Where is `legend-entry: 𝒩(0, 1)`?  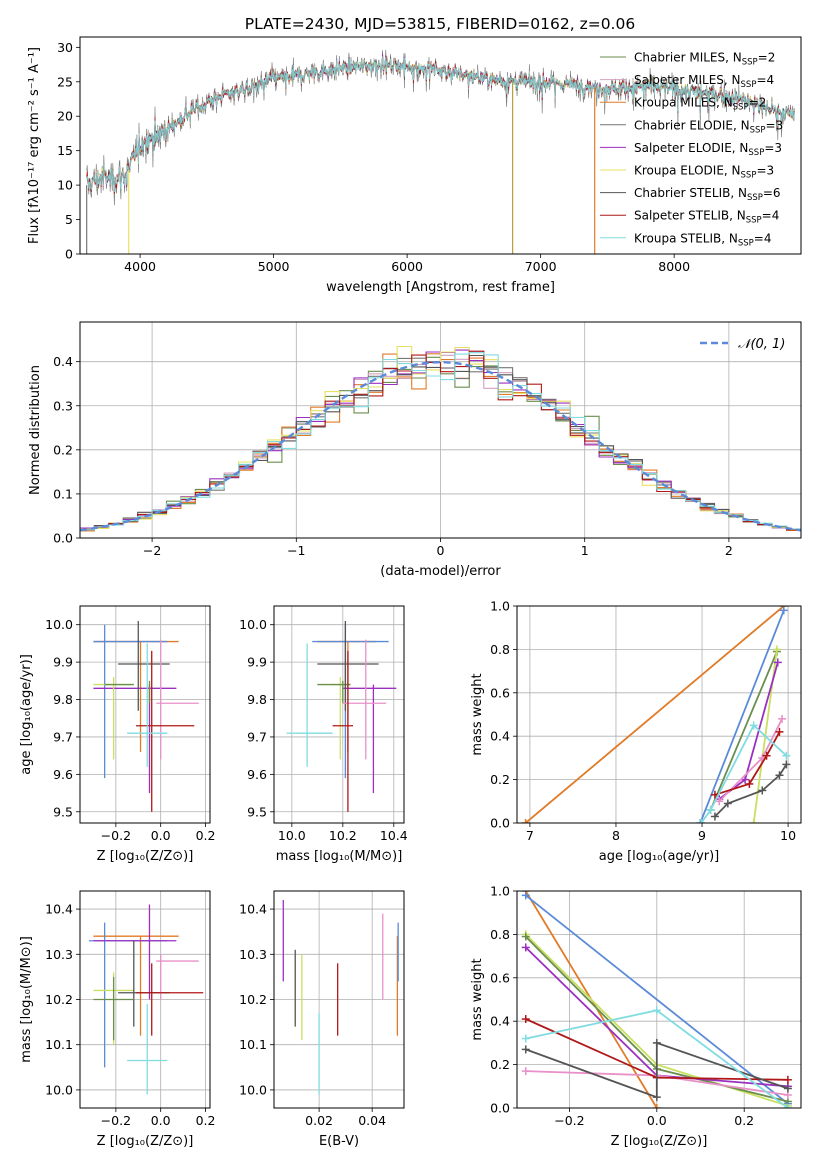
legend-entry: 𝒩(0, 1) is located at coordinates (761, 344).